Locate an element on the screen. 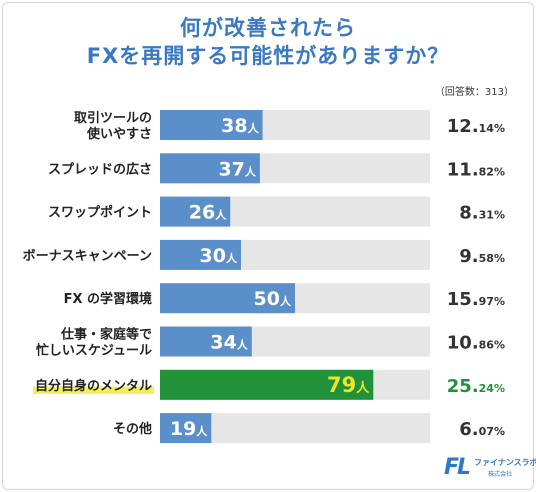  chart-title-line2: FXを再開する可能性がありますか？ is located at coordinates (268, 56).